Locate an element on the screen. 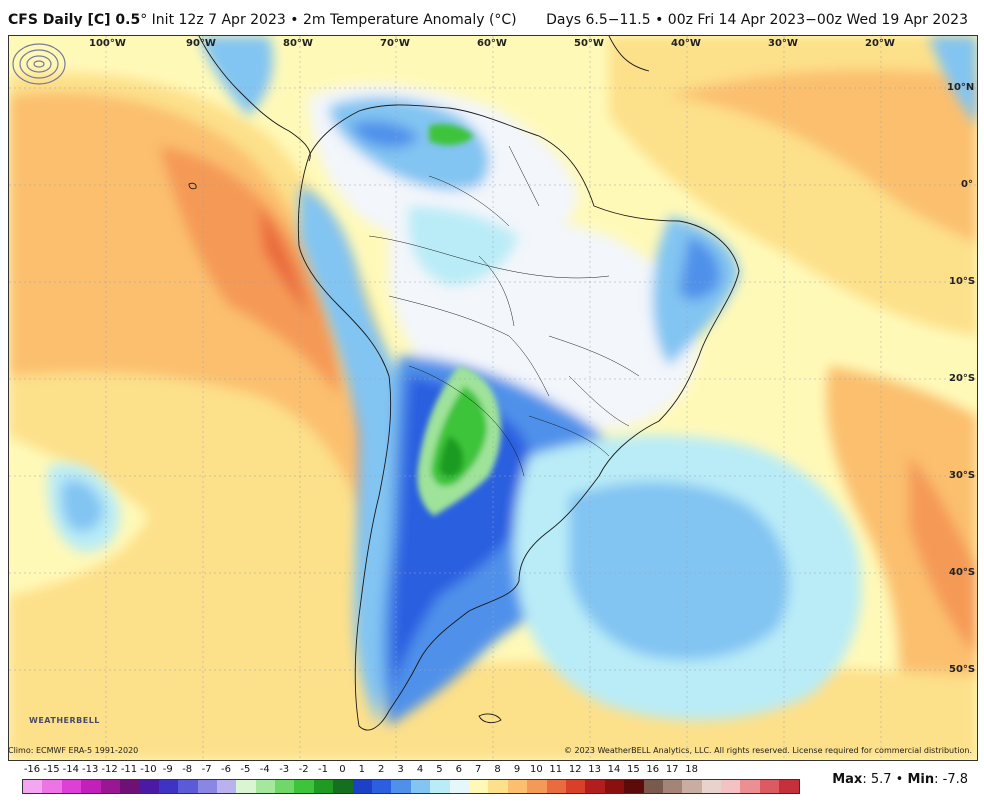 This screenshot has width=984, height=808. lon-label-50w: 50°W is located at coordinates (589, 43).